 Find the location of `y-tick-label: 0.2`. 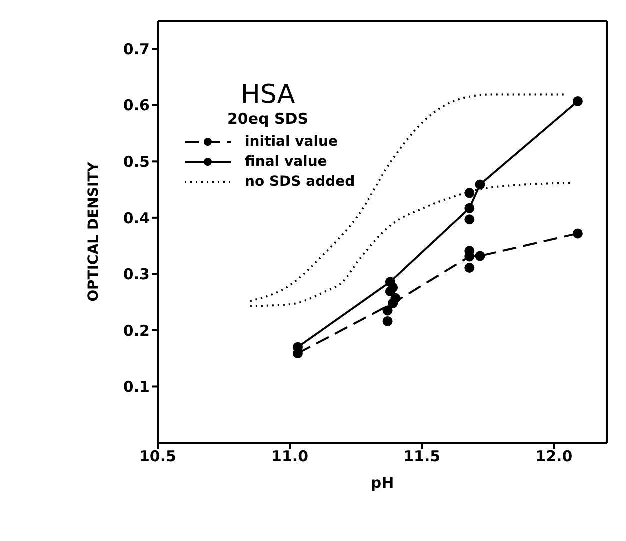

y-tick-label: 0.2 is located at coordinates (136, 331).